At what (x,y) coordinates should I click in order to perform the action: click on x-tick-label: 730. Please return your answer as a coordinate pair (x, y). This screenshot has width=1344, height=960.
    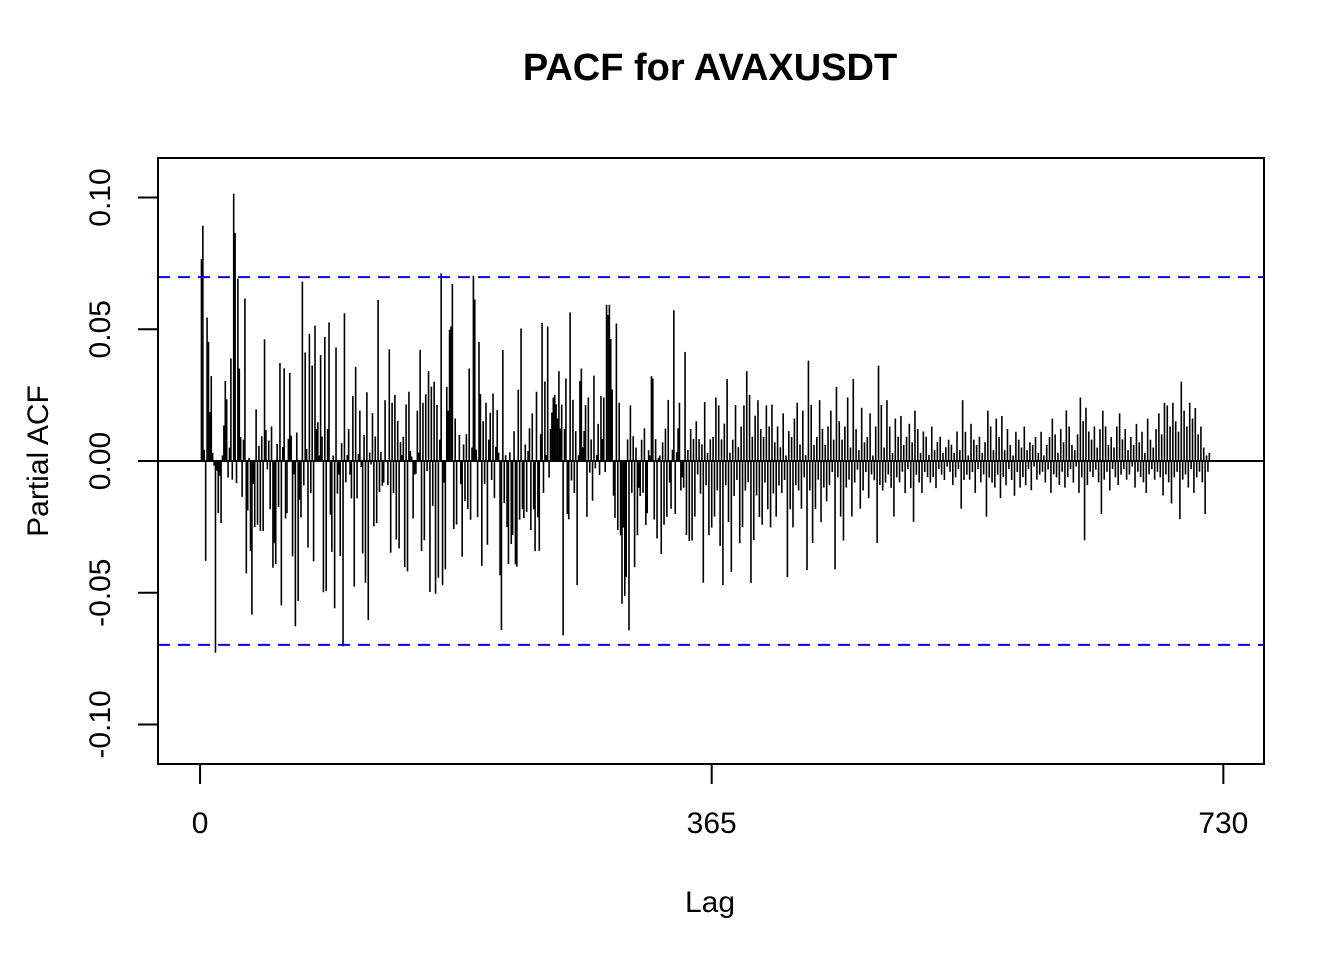
    Looking at the image, I should click on (1223, 823).